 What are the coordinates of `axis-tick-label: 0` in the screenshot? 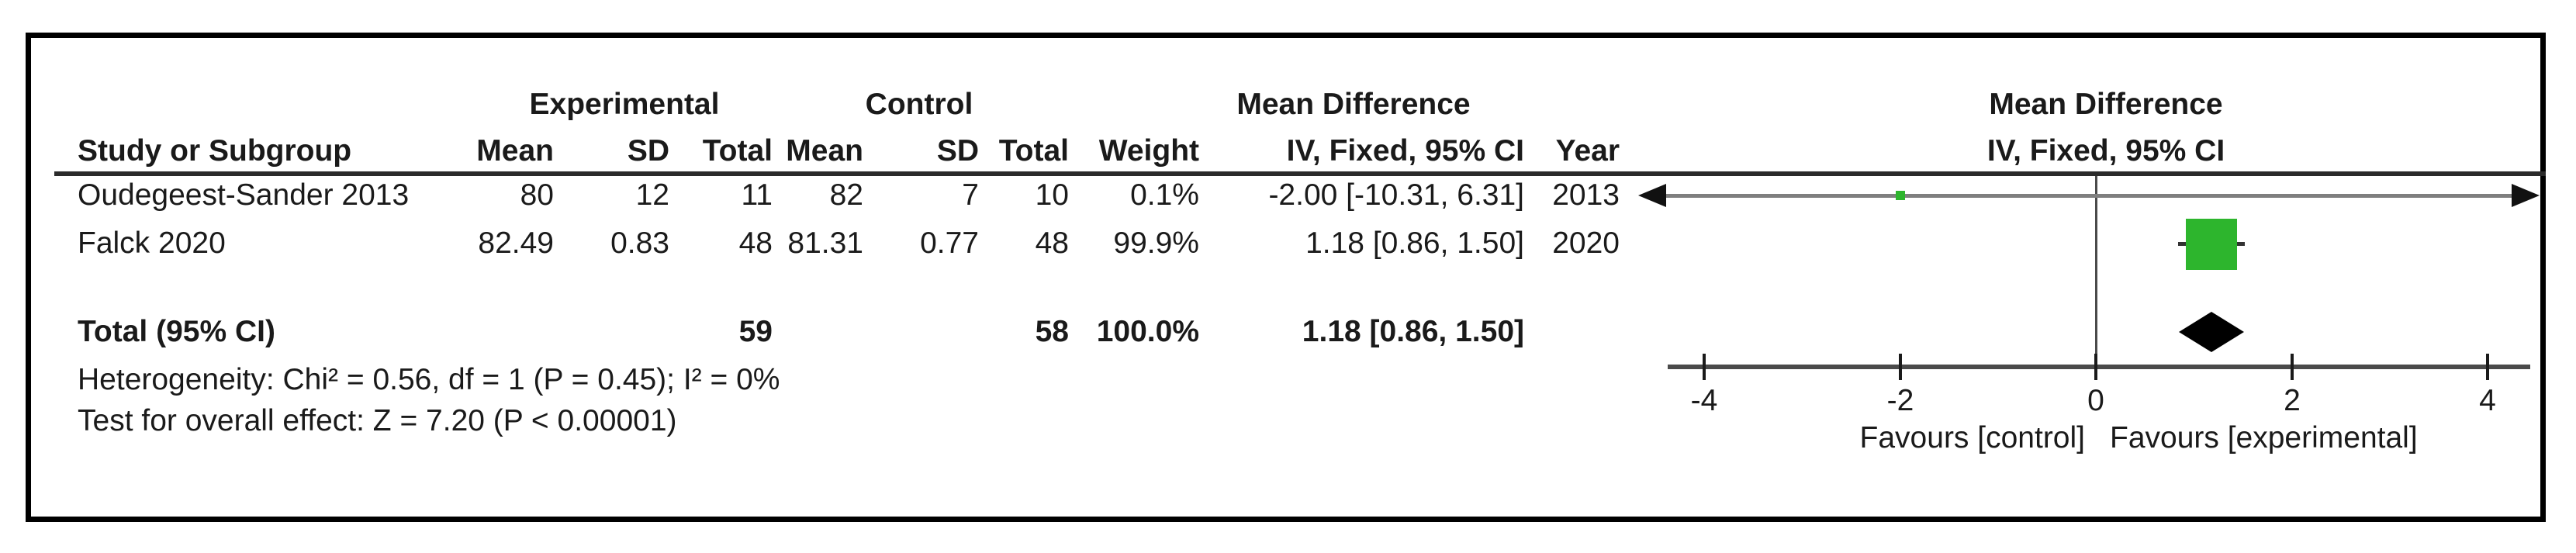 It's located at (2095, 400).